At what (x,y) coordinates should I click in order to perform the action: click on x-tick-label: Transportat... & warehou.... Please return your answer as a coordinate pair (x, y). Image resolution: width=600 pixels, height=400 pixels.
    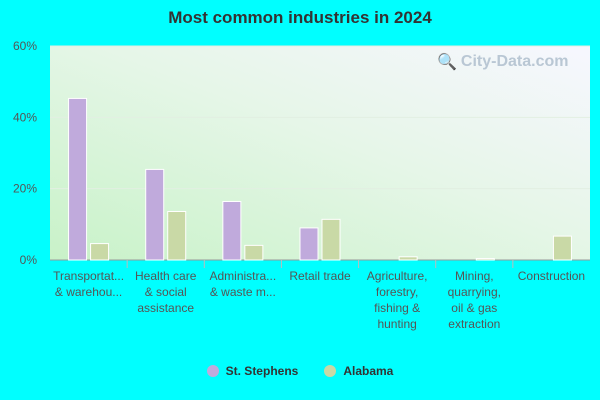
    Looking at the image, I should click on (88, 284).